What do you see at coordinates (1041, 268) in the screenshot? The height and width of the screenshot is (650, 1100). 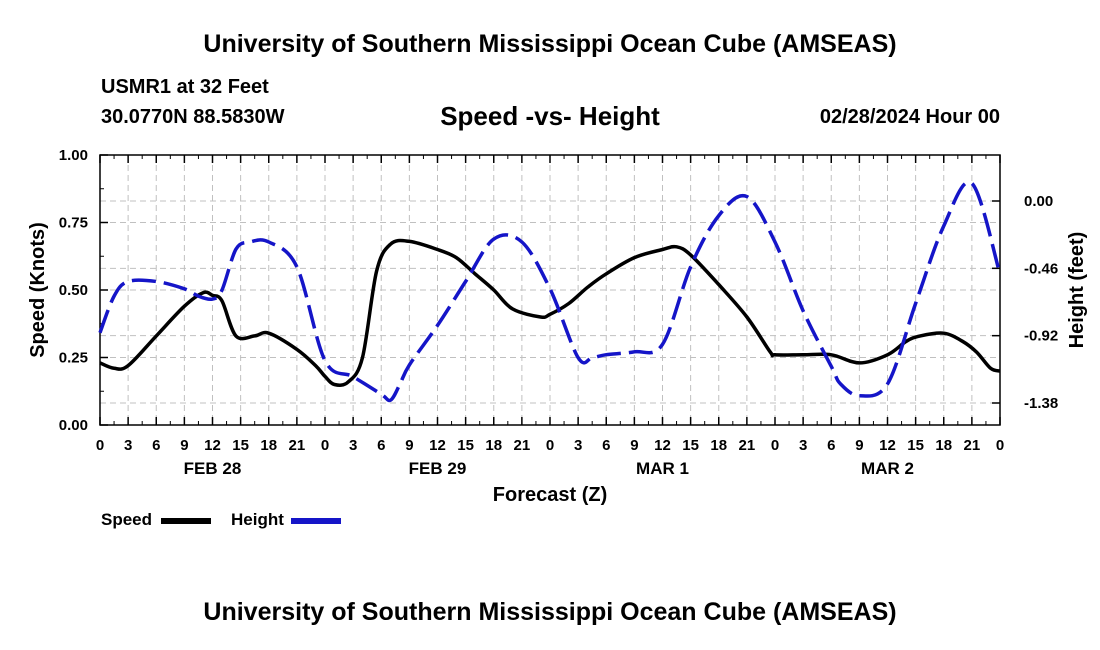 I see `y2-tick-label: -0.46` at bounding box center [1041, 268].